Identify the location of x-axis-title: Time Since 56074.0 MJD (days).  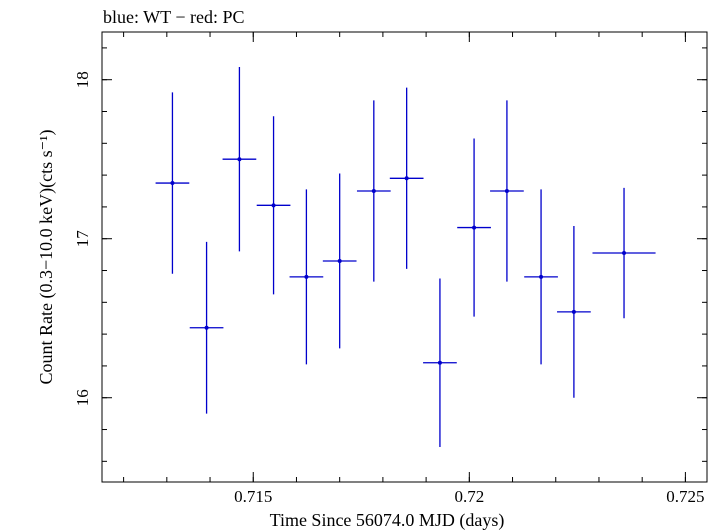
(387, 520).